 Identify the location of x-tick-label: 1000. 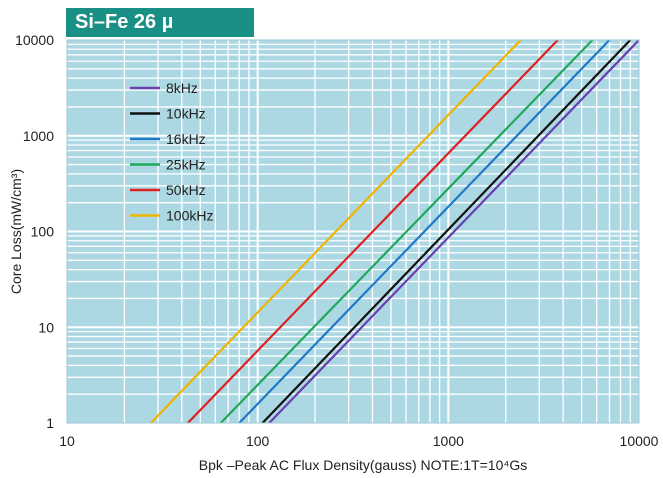
(448, 441).